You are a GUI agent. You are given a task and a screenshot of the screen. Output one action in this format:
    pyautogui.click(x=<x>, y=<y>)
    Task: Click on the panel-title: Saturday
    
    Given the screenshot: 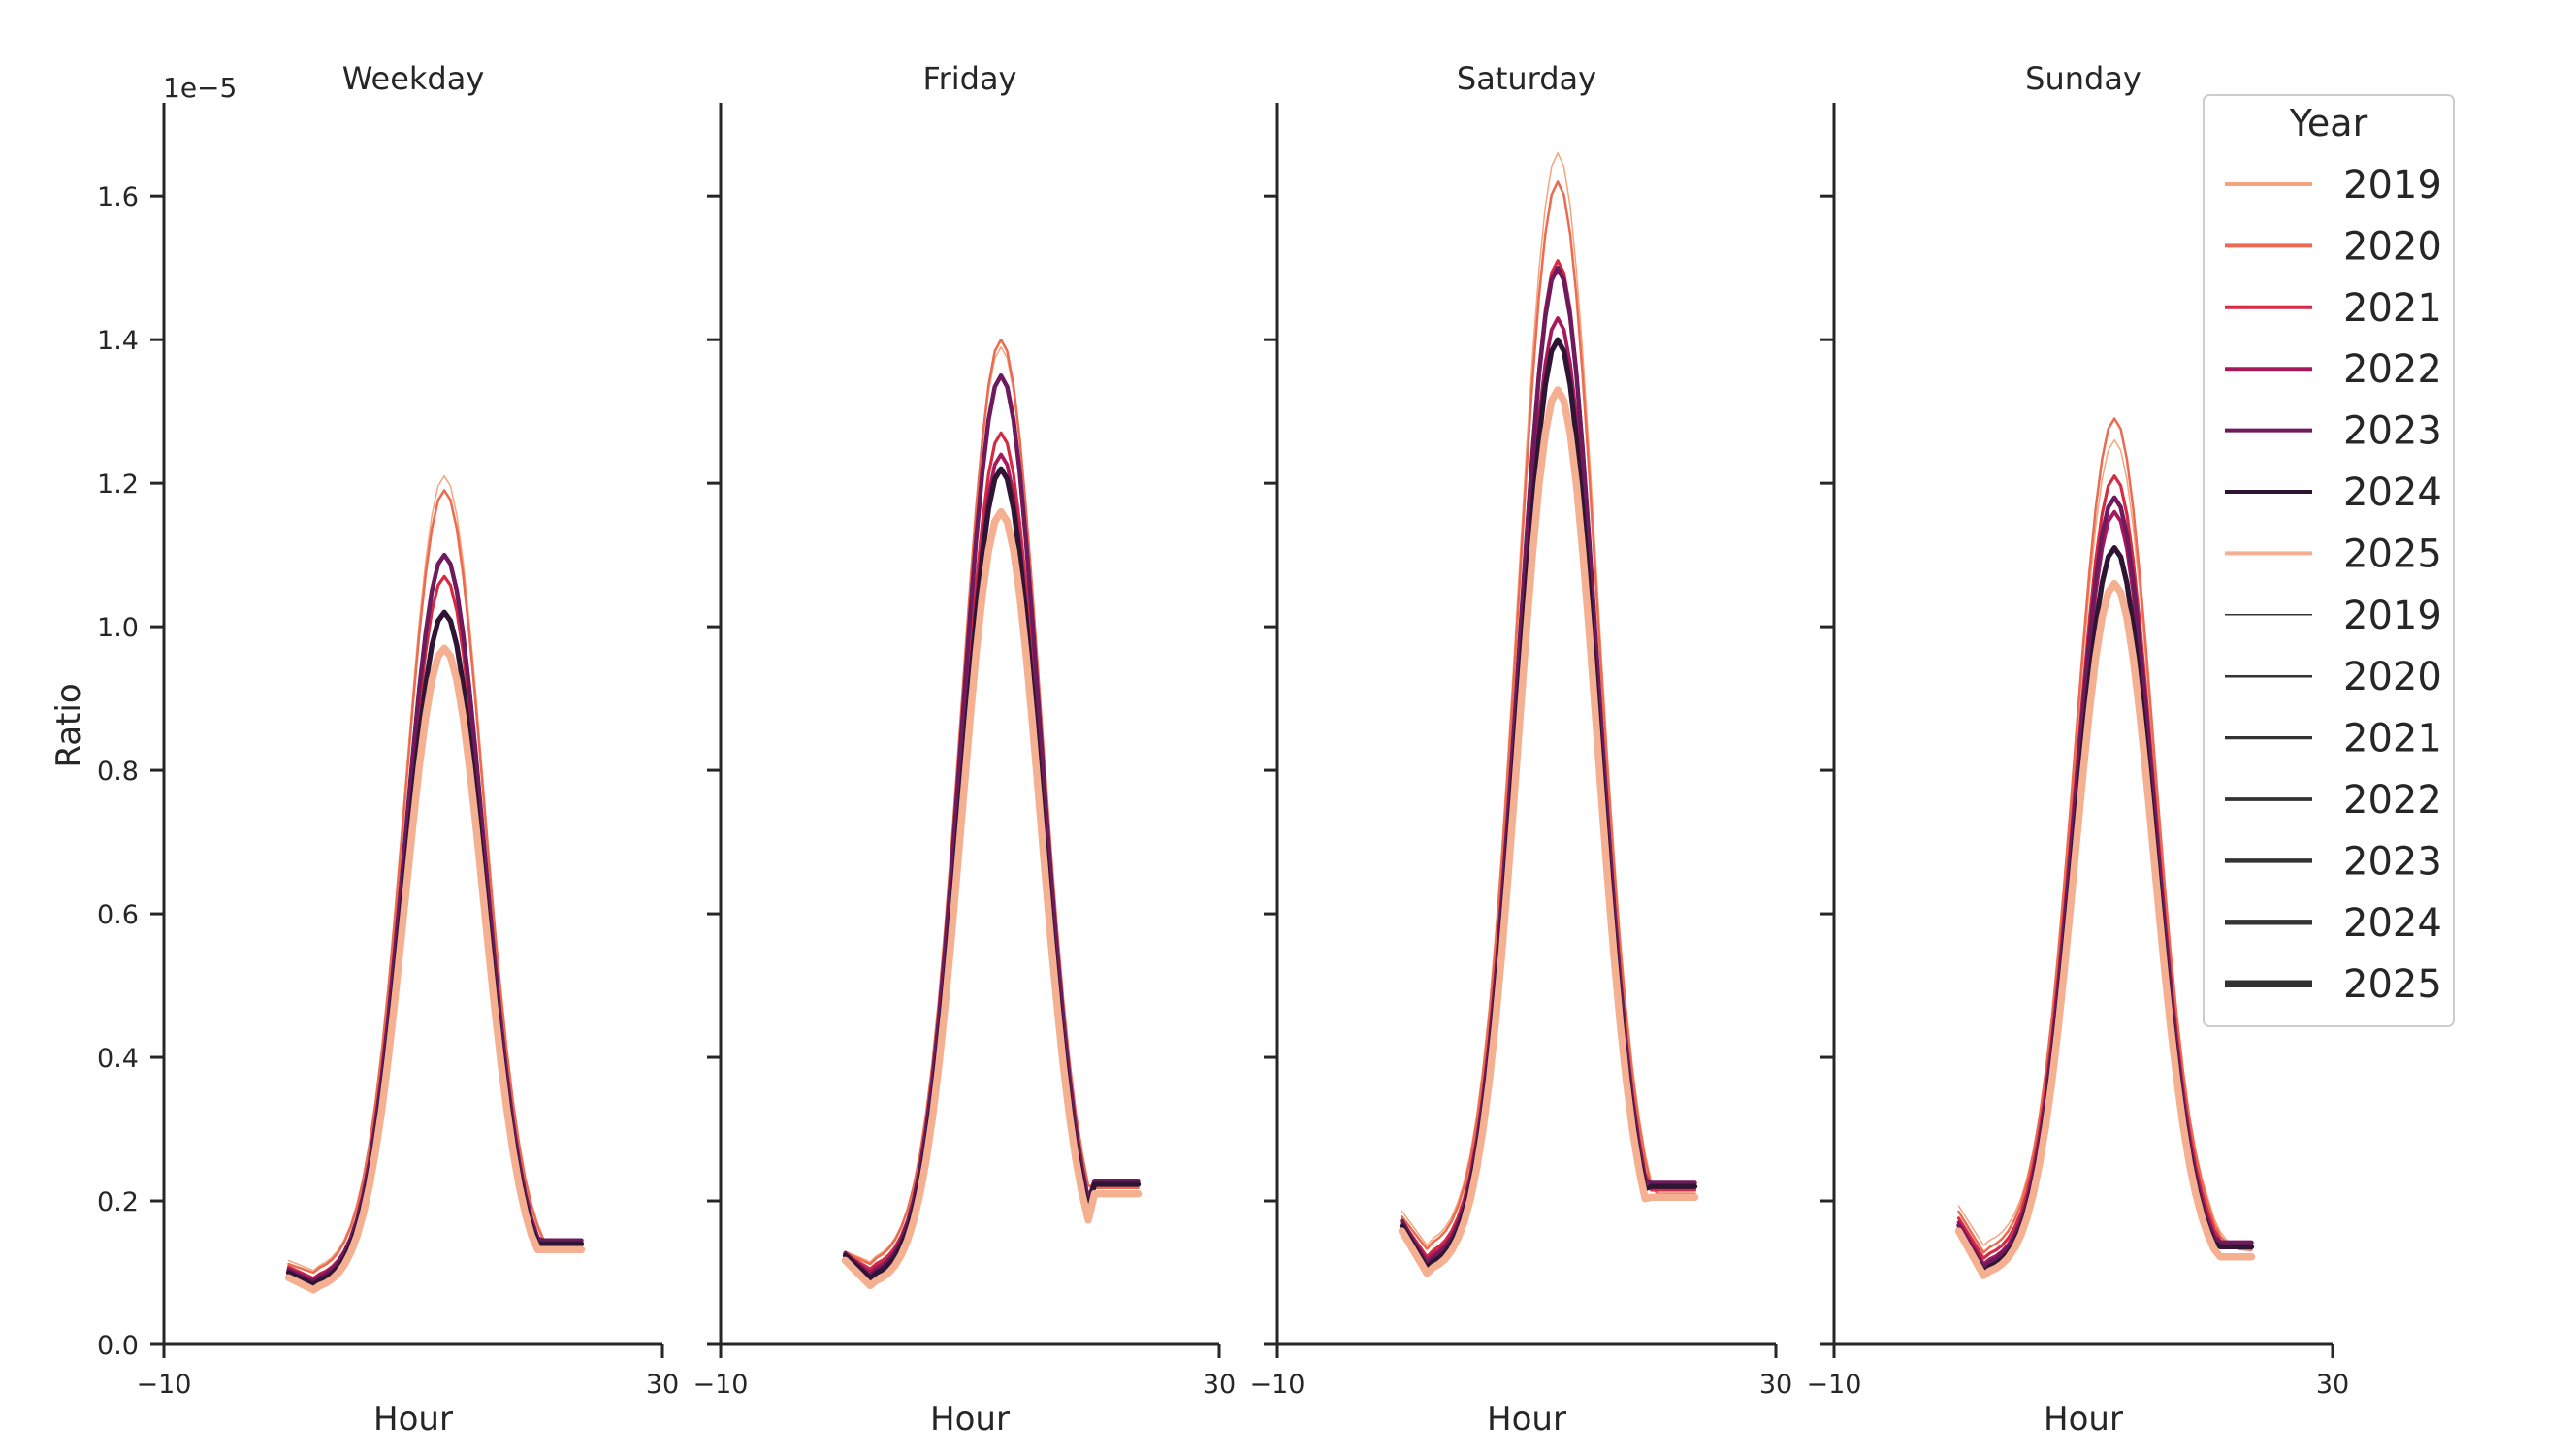 What is the action you would take?
    pyautogui.click(x=1526, y=78)
    